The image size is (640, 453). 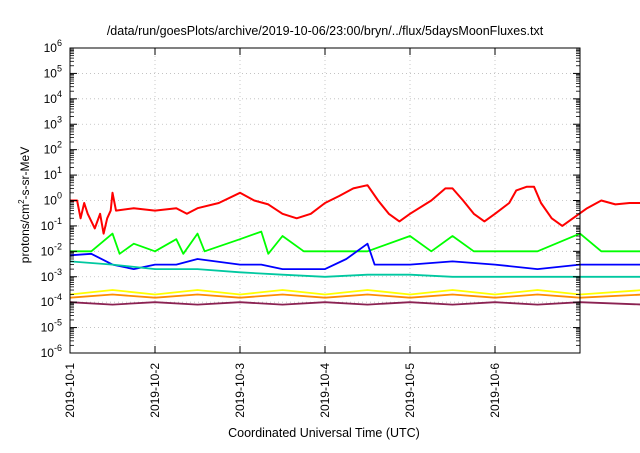 I want to click on y-tick-label: 10⁻⁶, so click(x=51, y=351).